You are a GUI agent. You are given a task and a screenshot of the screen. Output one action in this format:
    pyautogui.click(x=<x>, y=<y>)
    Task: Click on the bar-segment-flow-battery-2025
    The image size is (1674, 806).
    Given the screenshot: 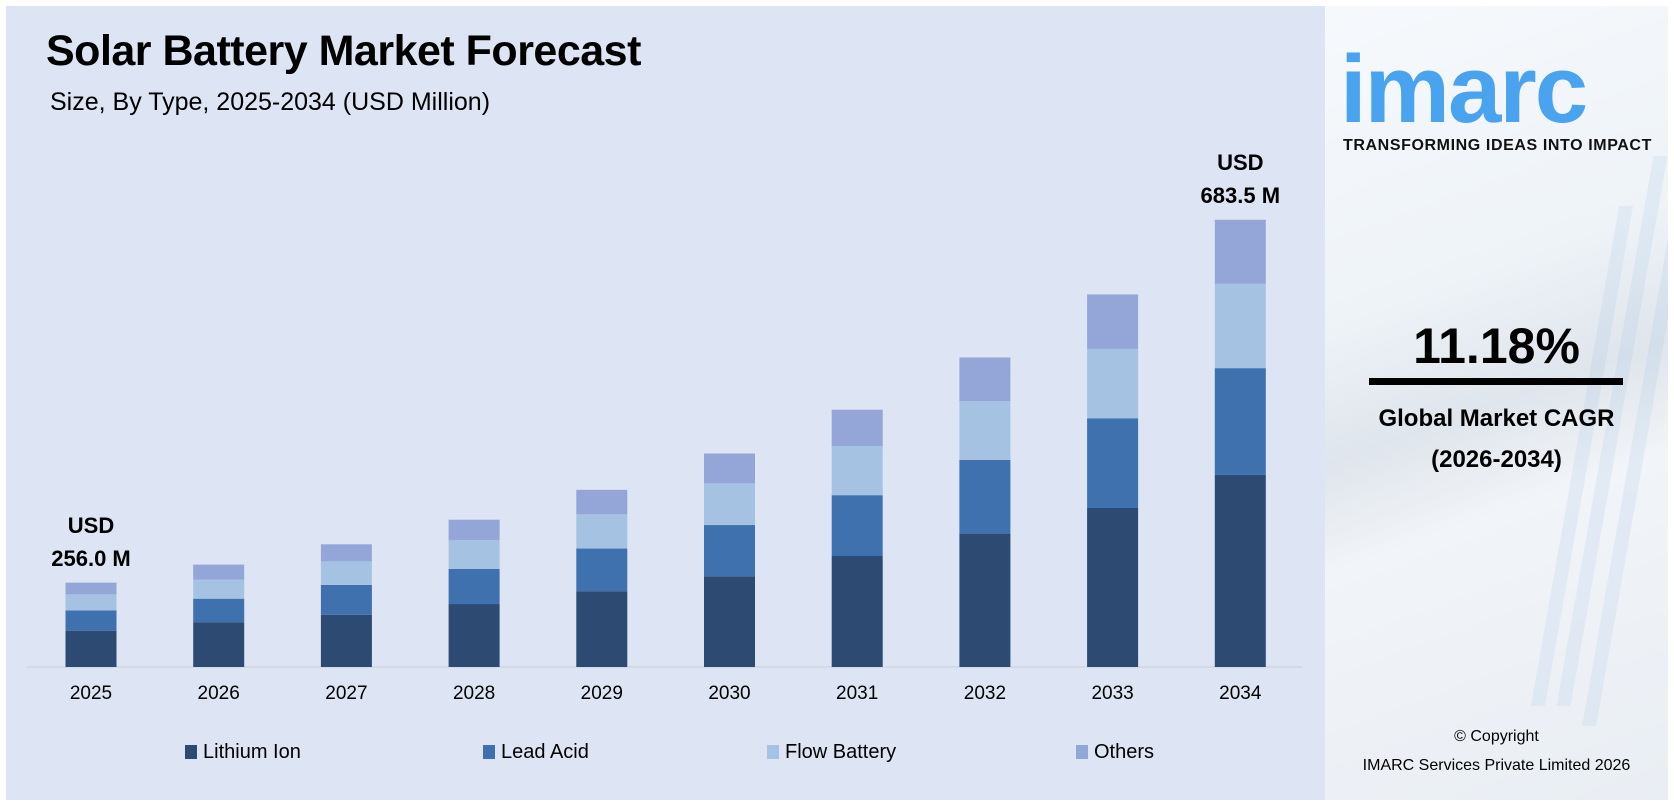 What is the action you would take?
    pyautogui.click(x=91, y=602)
    